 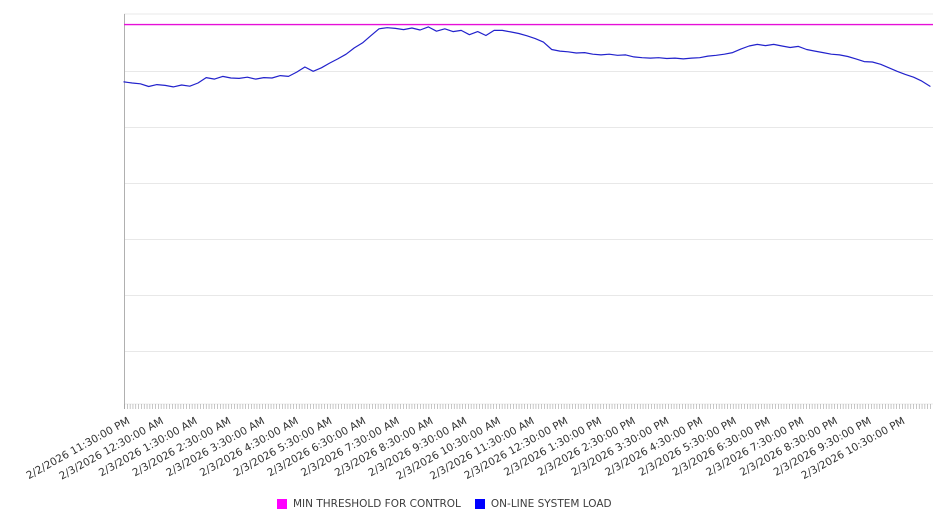 I want to click on system-load-label: ON-LINE SYSTEM LOAD, so click(x=551, y=504).